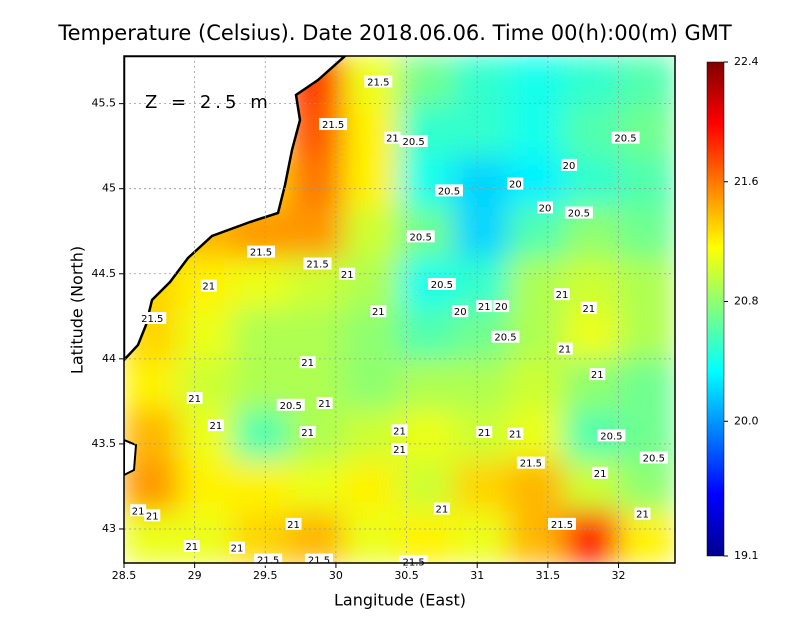 The width and height of the screenshot is (800, 618). I want to click on x-tick-label: 30.5, so click(406, 575).